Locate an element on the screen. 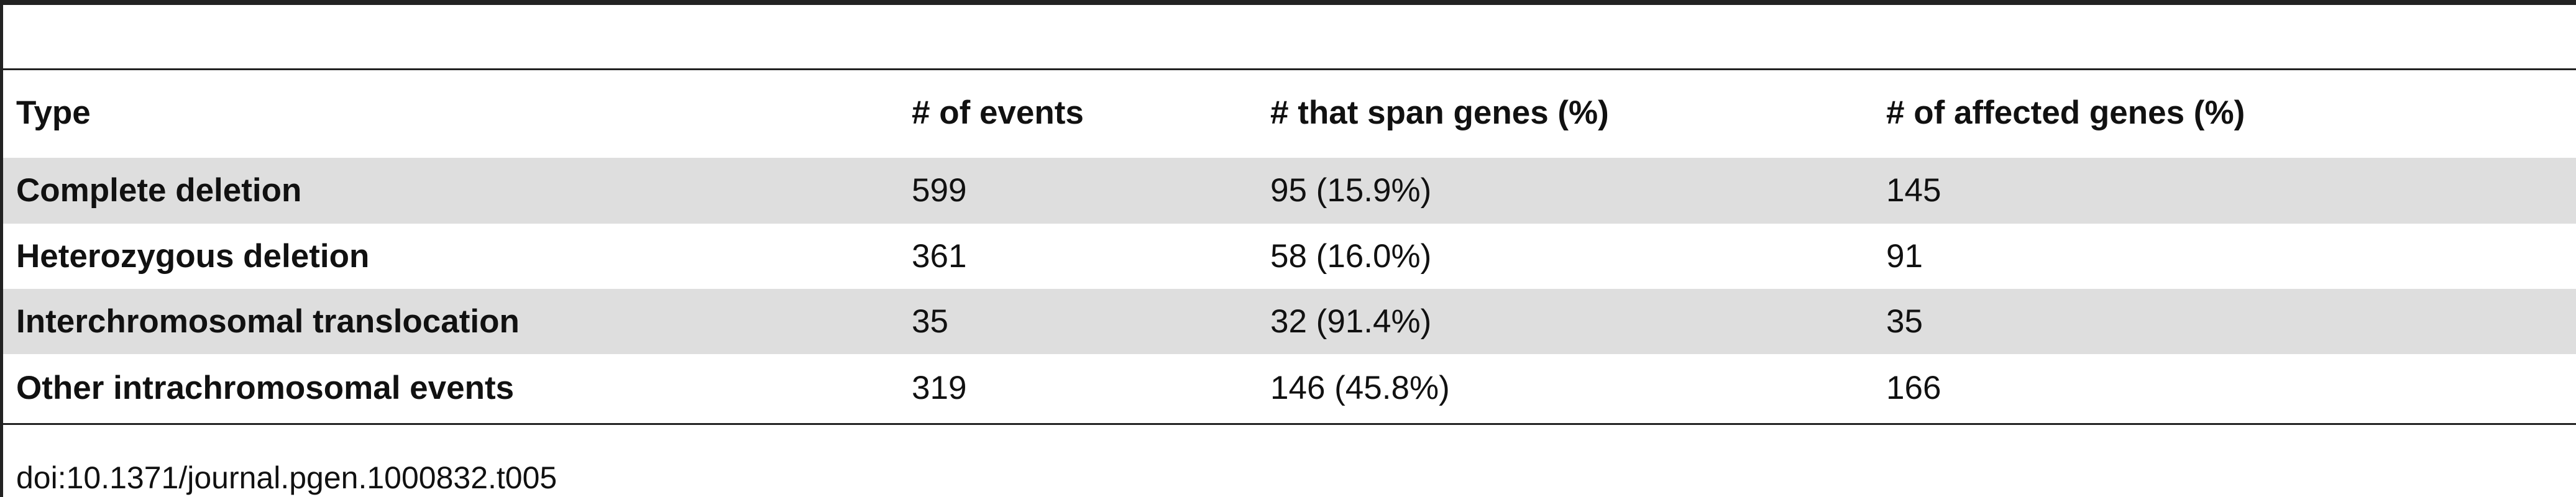 The height and width of the screenshot is (497, 2576). table-cell: 32 (91.4%) is located at coordinates (1351, 321).